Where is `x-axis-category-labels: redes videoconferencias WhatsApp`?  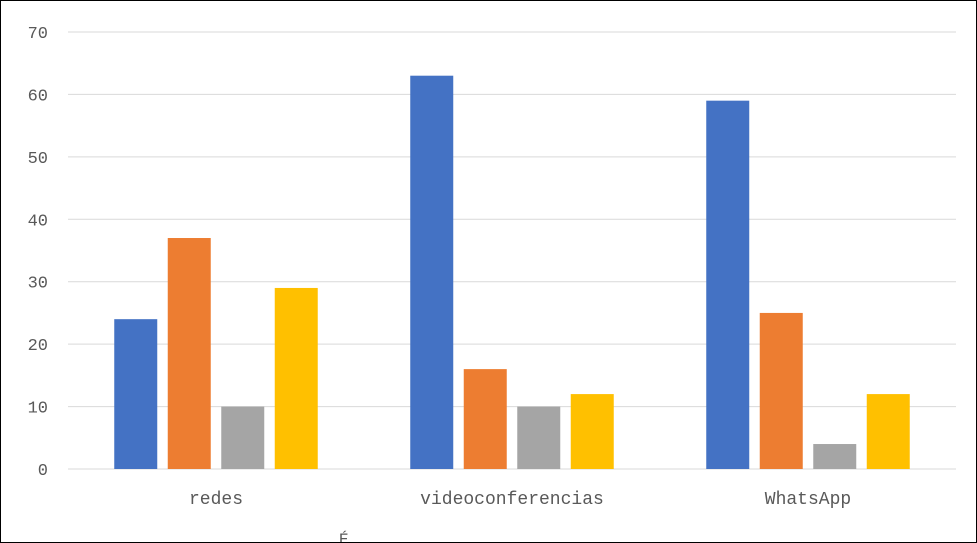 x-axis-category-labels: redes videoconferencias WhatsApp is located at coordinates (520, 500).